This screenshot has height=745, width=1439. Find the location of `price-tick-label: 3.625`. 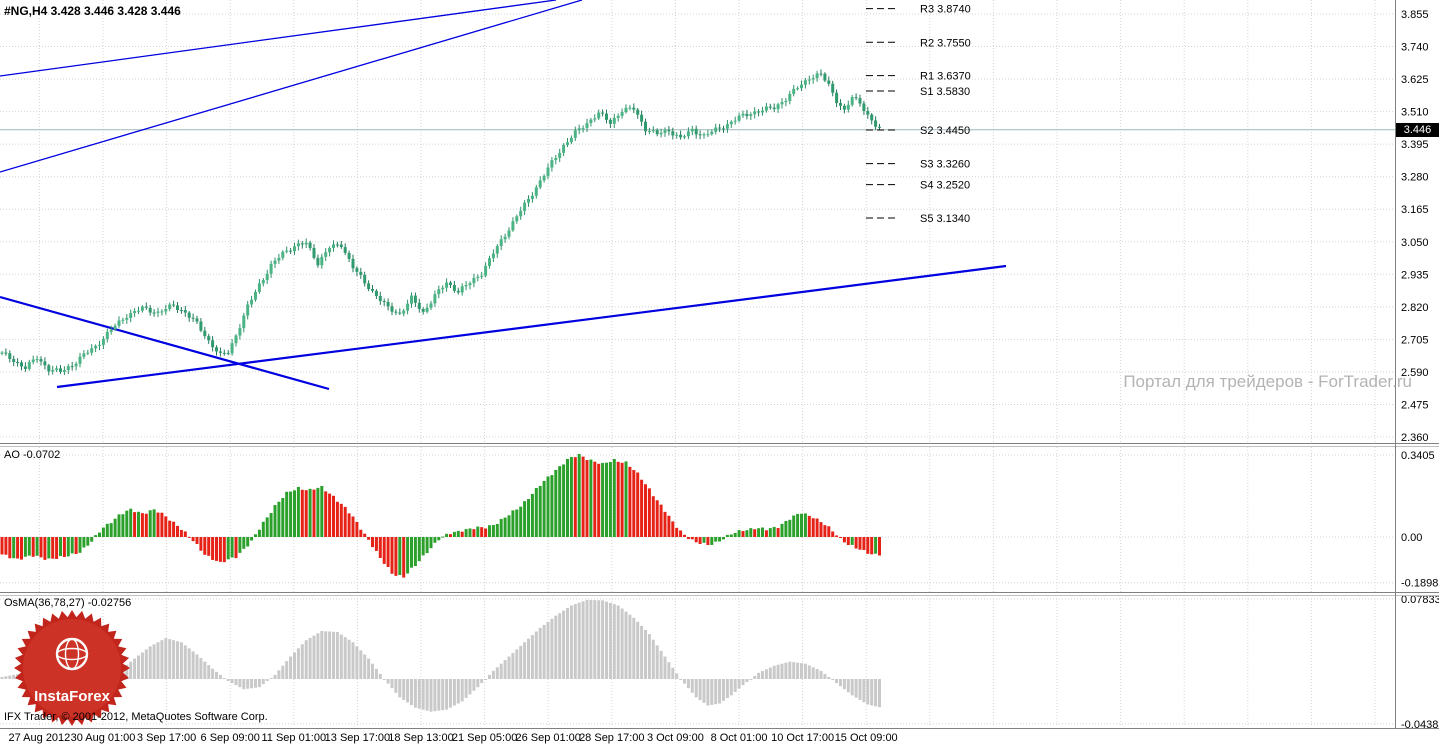

price-tick-label: 3.625 is located at coordinates (1415, 80).